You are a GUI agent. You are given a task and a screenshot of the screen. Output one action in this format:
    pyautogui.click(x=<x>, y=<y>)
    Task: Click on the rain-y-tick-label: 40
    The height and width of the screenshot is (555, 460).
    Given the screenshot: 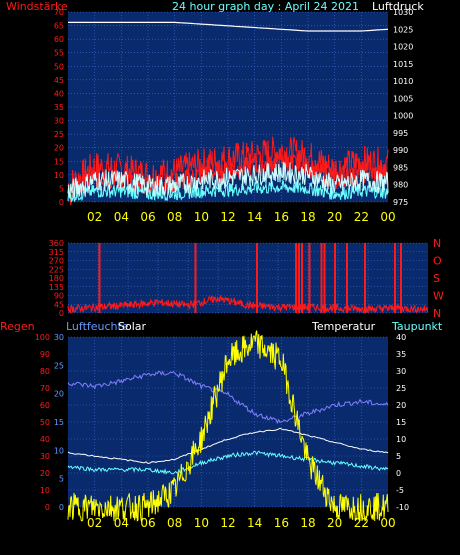 What is the action you would take?
    pyautogui.click(x=45, y=439)
    